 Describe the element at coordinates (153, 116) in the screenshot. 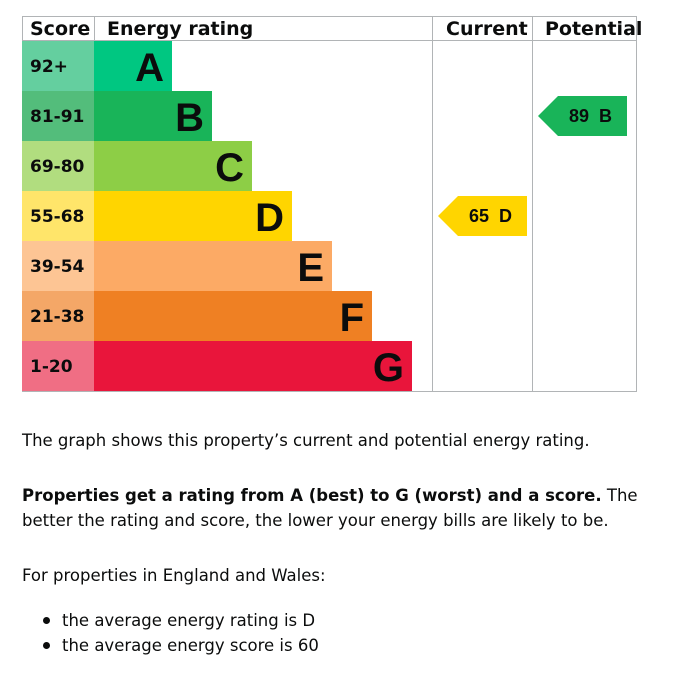

I see `band-bar-b` at that location.